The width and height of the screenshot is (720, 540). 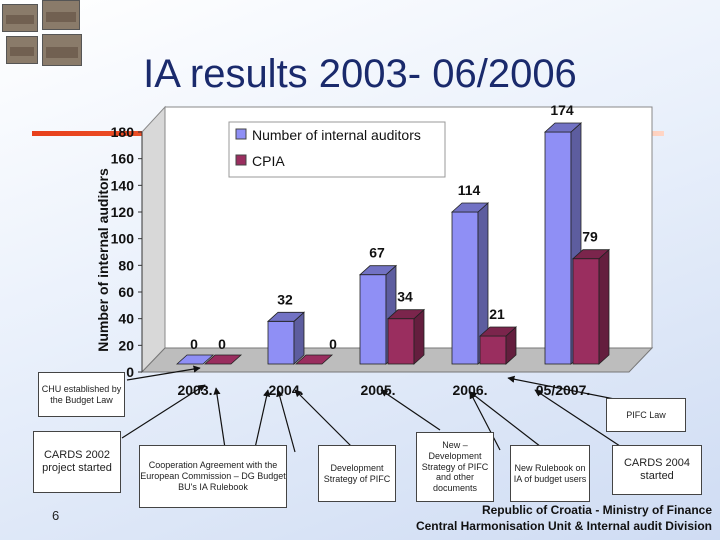 What do you see at coordinates (357, 473) in the screenshot?
I see `annotation-development: Development Strategy of PIFC` at bounding box center [357, 473].